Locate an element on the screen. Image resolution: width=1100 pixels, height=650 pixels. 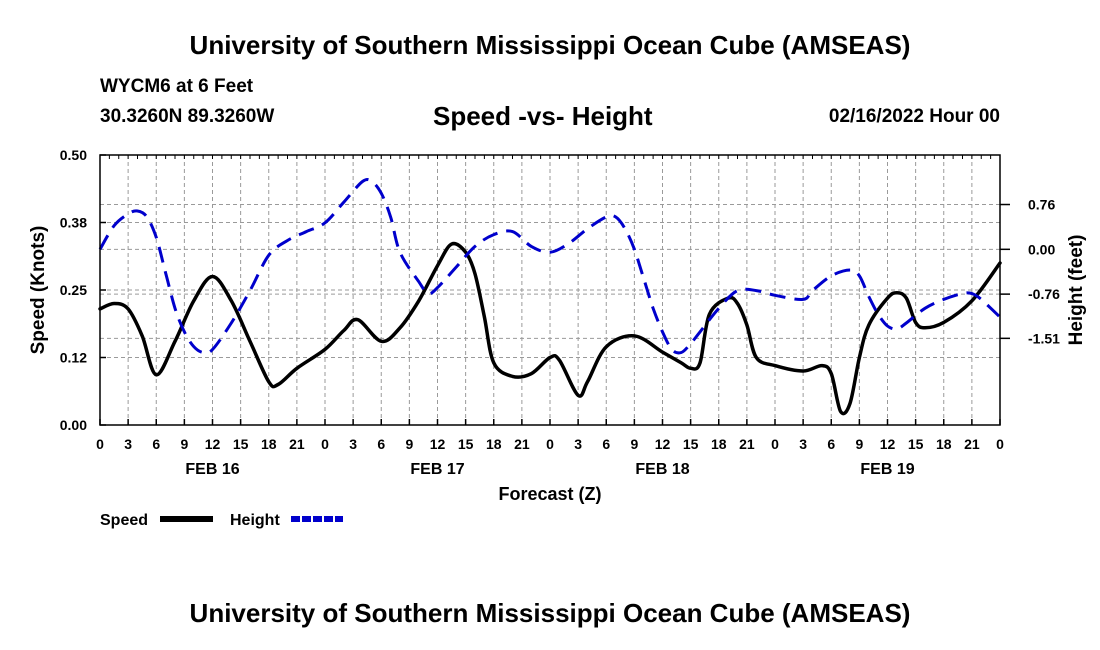
y-left-tick-label: 0.12 is located at coordinates (73, 358).